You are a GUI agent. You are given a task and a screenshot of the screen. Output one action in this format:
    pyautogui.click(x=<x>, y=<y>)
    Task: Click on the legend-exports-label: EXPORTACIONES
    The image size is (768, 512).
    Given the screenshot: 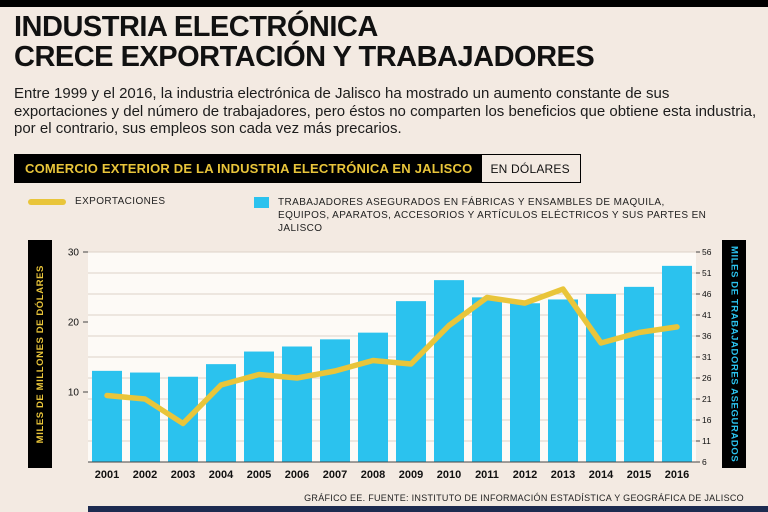 What is the action you would take?
    pyautogui.click(x=120, y=201)
    